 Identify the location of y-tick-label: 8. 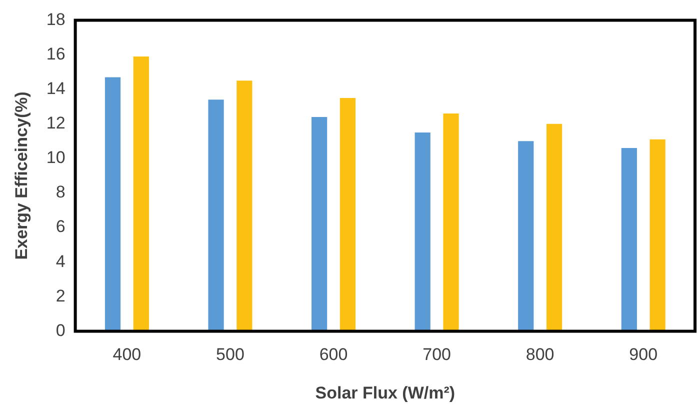
(61, 192).